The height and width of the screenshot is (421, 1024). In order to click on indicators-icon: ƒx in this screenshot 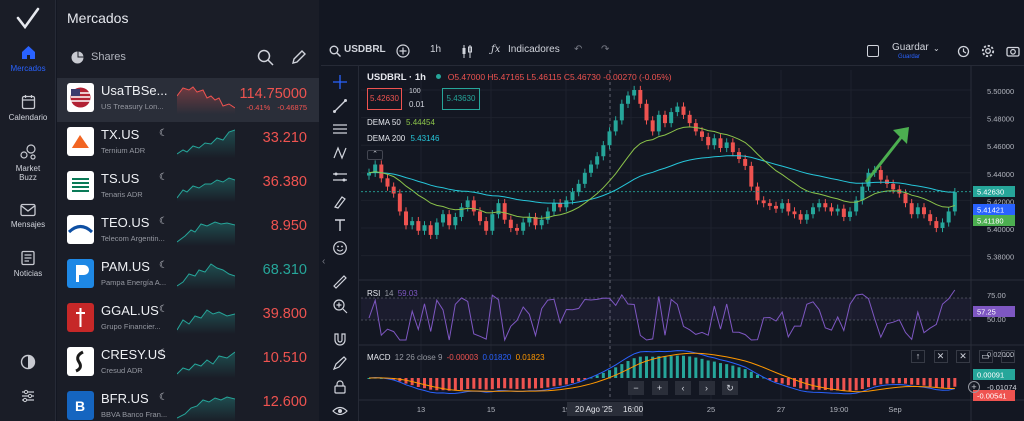, I will do `click(496, 49)`.